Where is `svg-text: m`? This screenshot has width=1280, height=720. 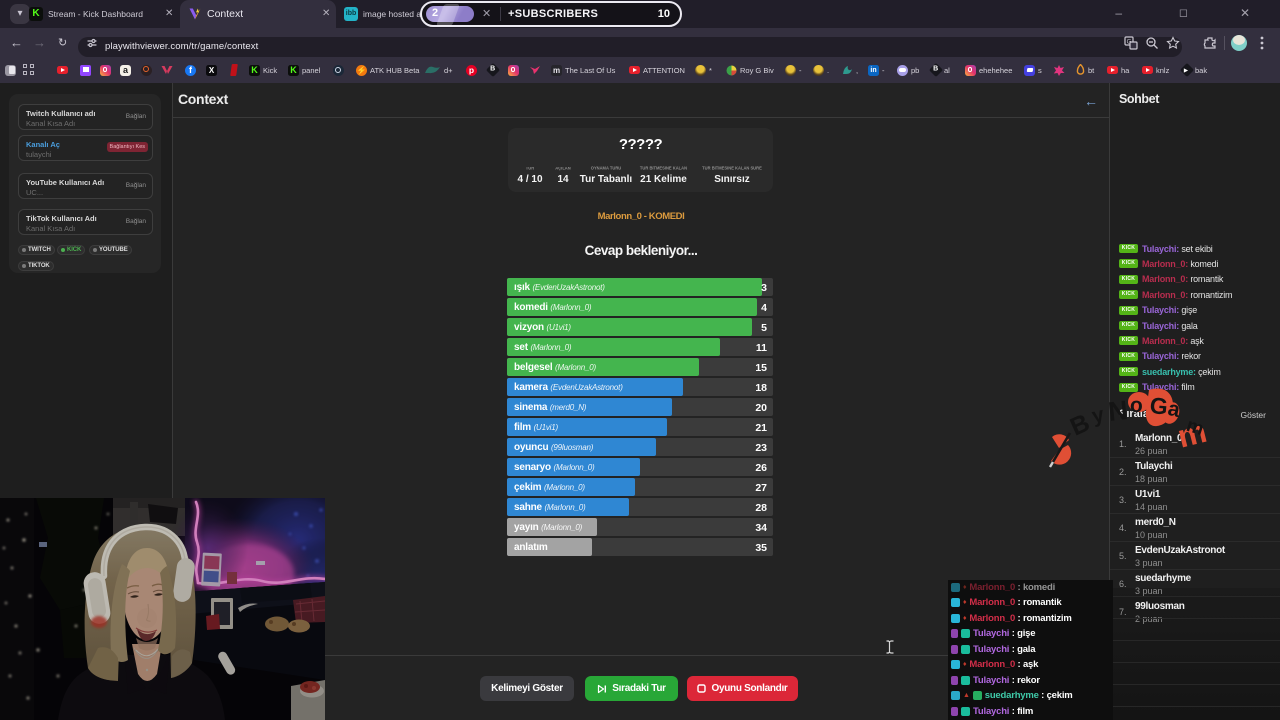
svg-text: m is located at coordinates (1195, 427).